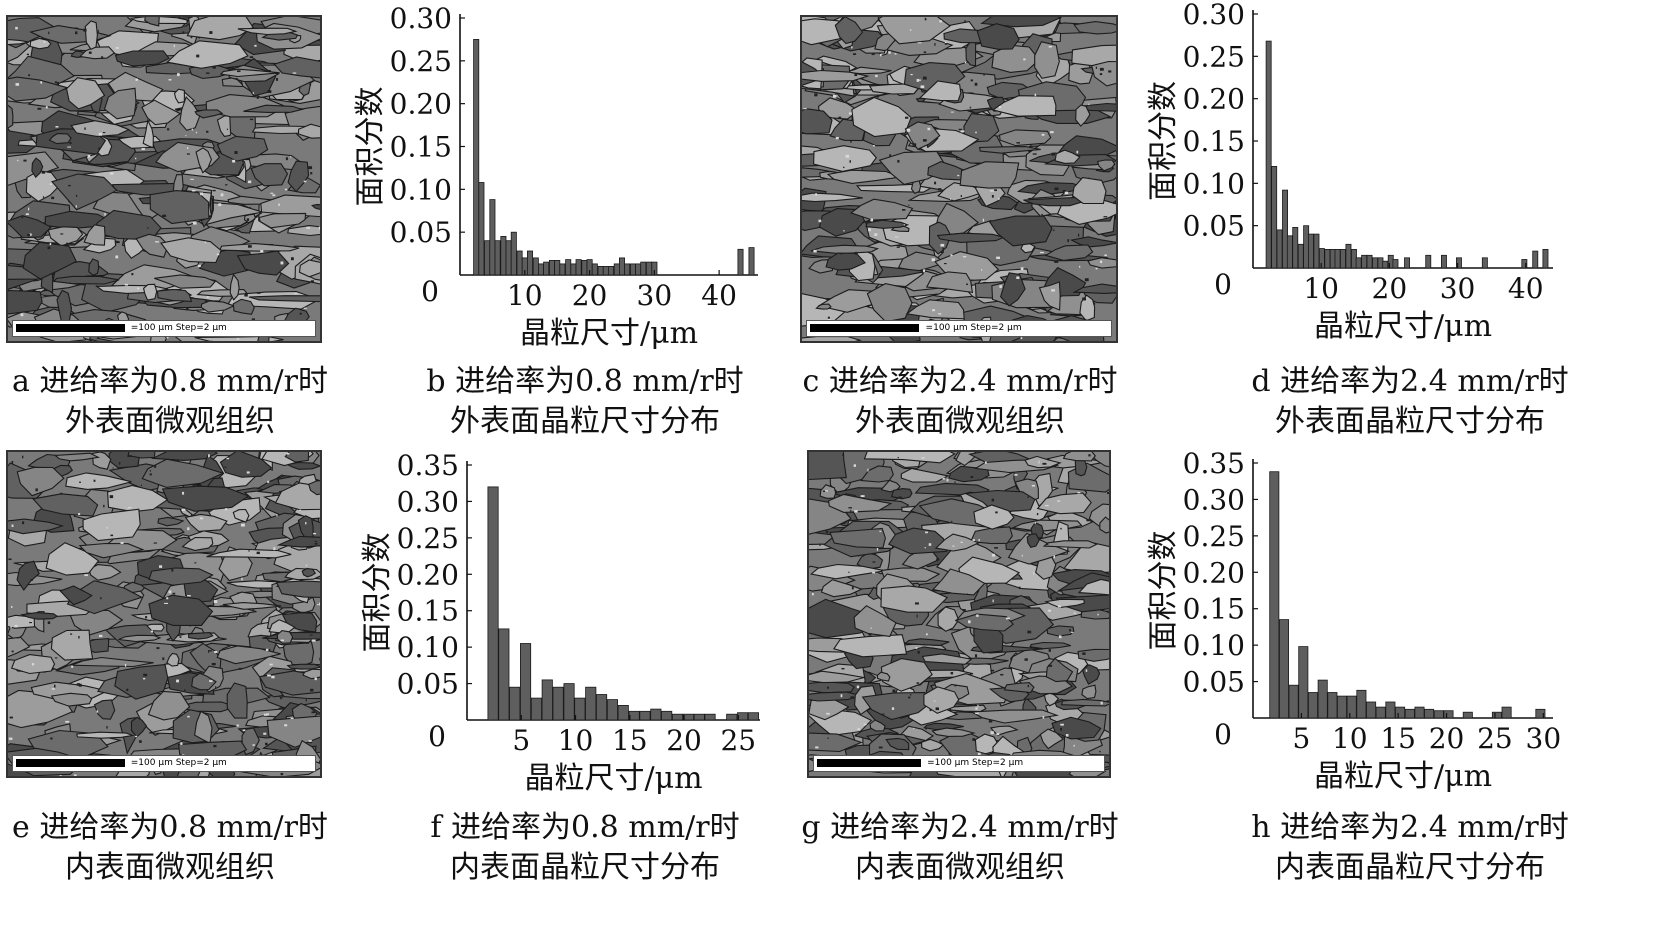 The width and height of the screenshot is (1675, 942). What do you see at coordinates (1526, 288) in the screenshot?
I see `x-tick-label: 40` at bounding box center [1526, 288].